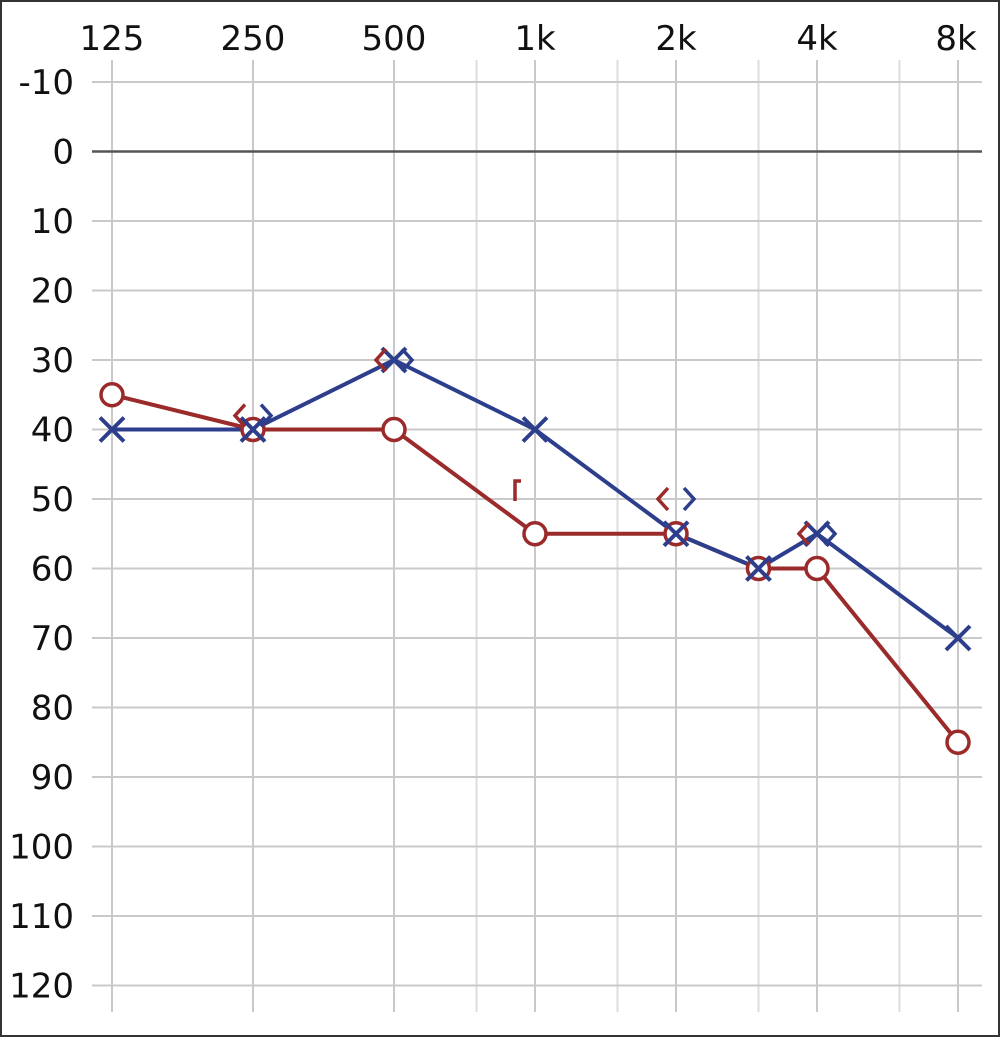 This screenshot has width=1000, height=1039. I want to click on x-tick-label: 4k, so click(817, 39).